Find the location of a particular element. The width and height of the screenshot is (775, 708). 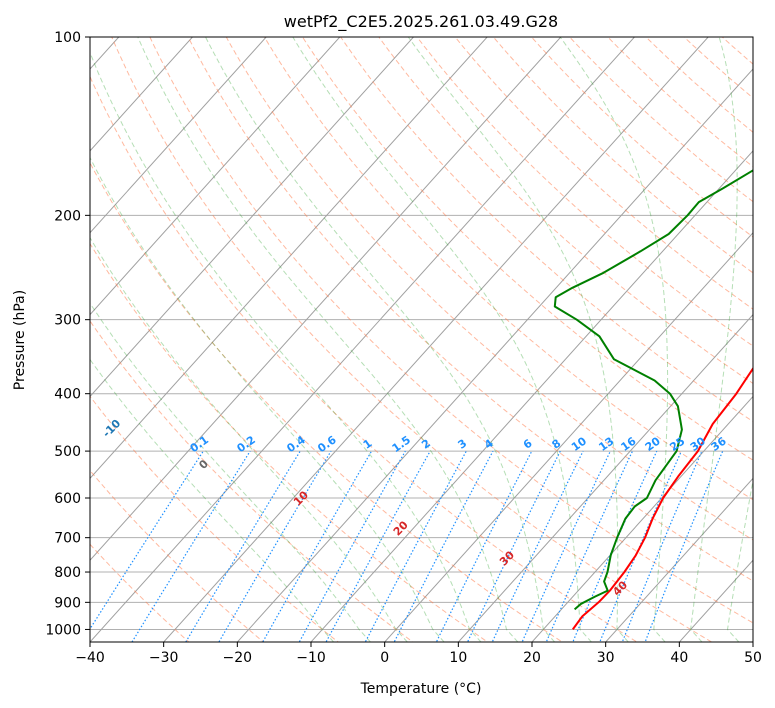

x-tick-label: −10 is located at coordinates (311, 658).